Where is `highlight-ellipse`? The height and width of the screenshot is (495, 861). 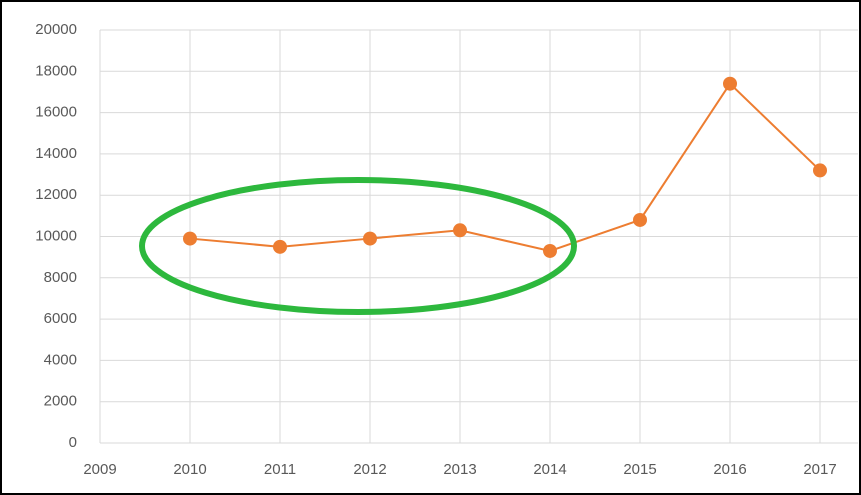
highlight-ellipse is located at coordinates (358, 246).